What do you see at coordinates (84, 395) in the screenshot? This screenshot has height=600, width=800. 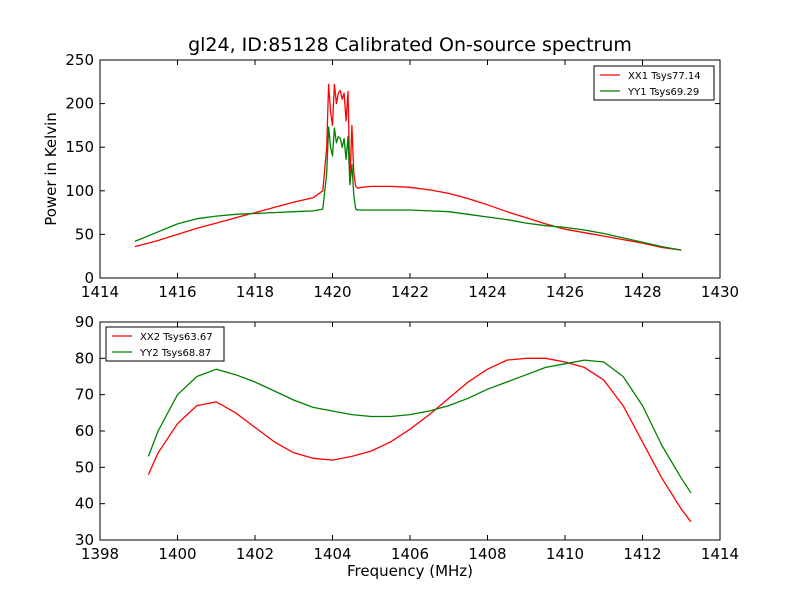 I see `y-tick-label: 70` at bounding box center [84, 395].